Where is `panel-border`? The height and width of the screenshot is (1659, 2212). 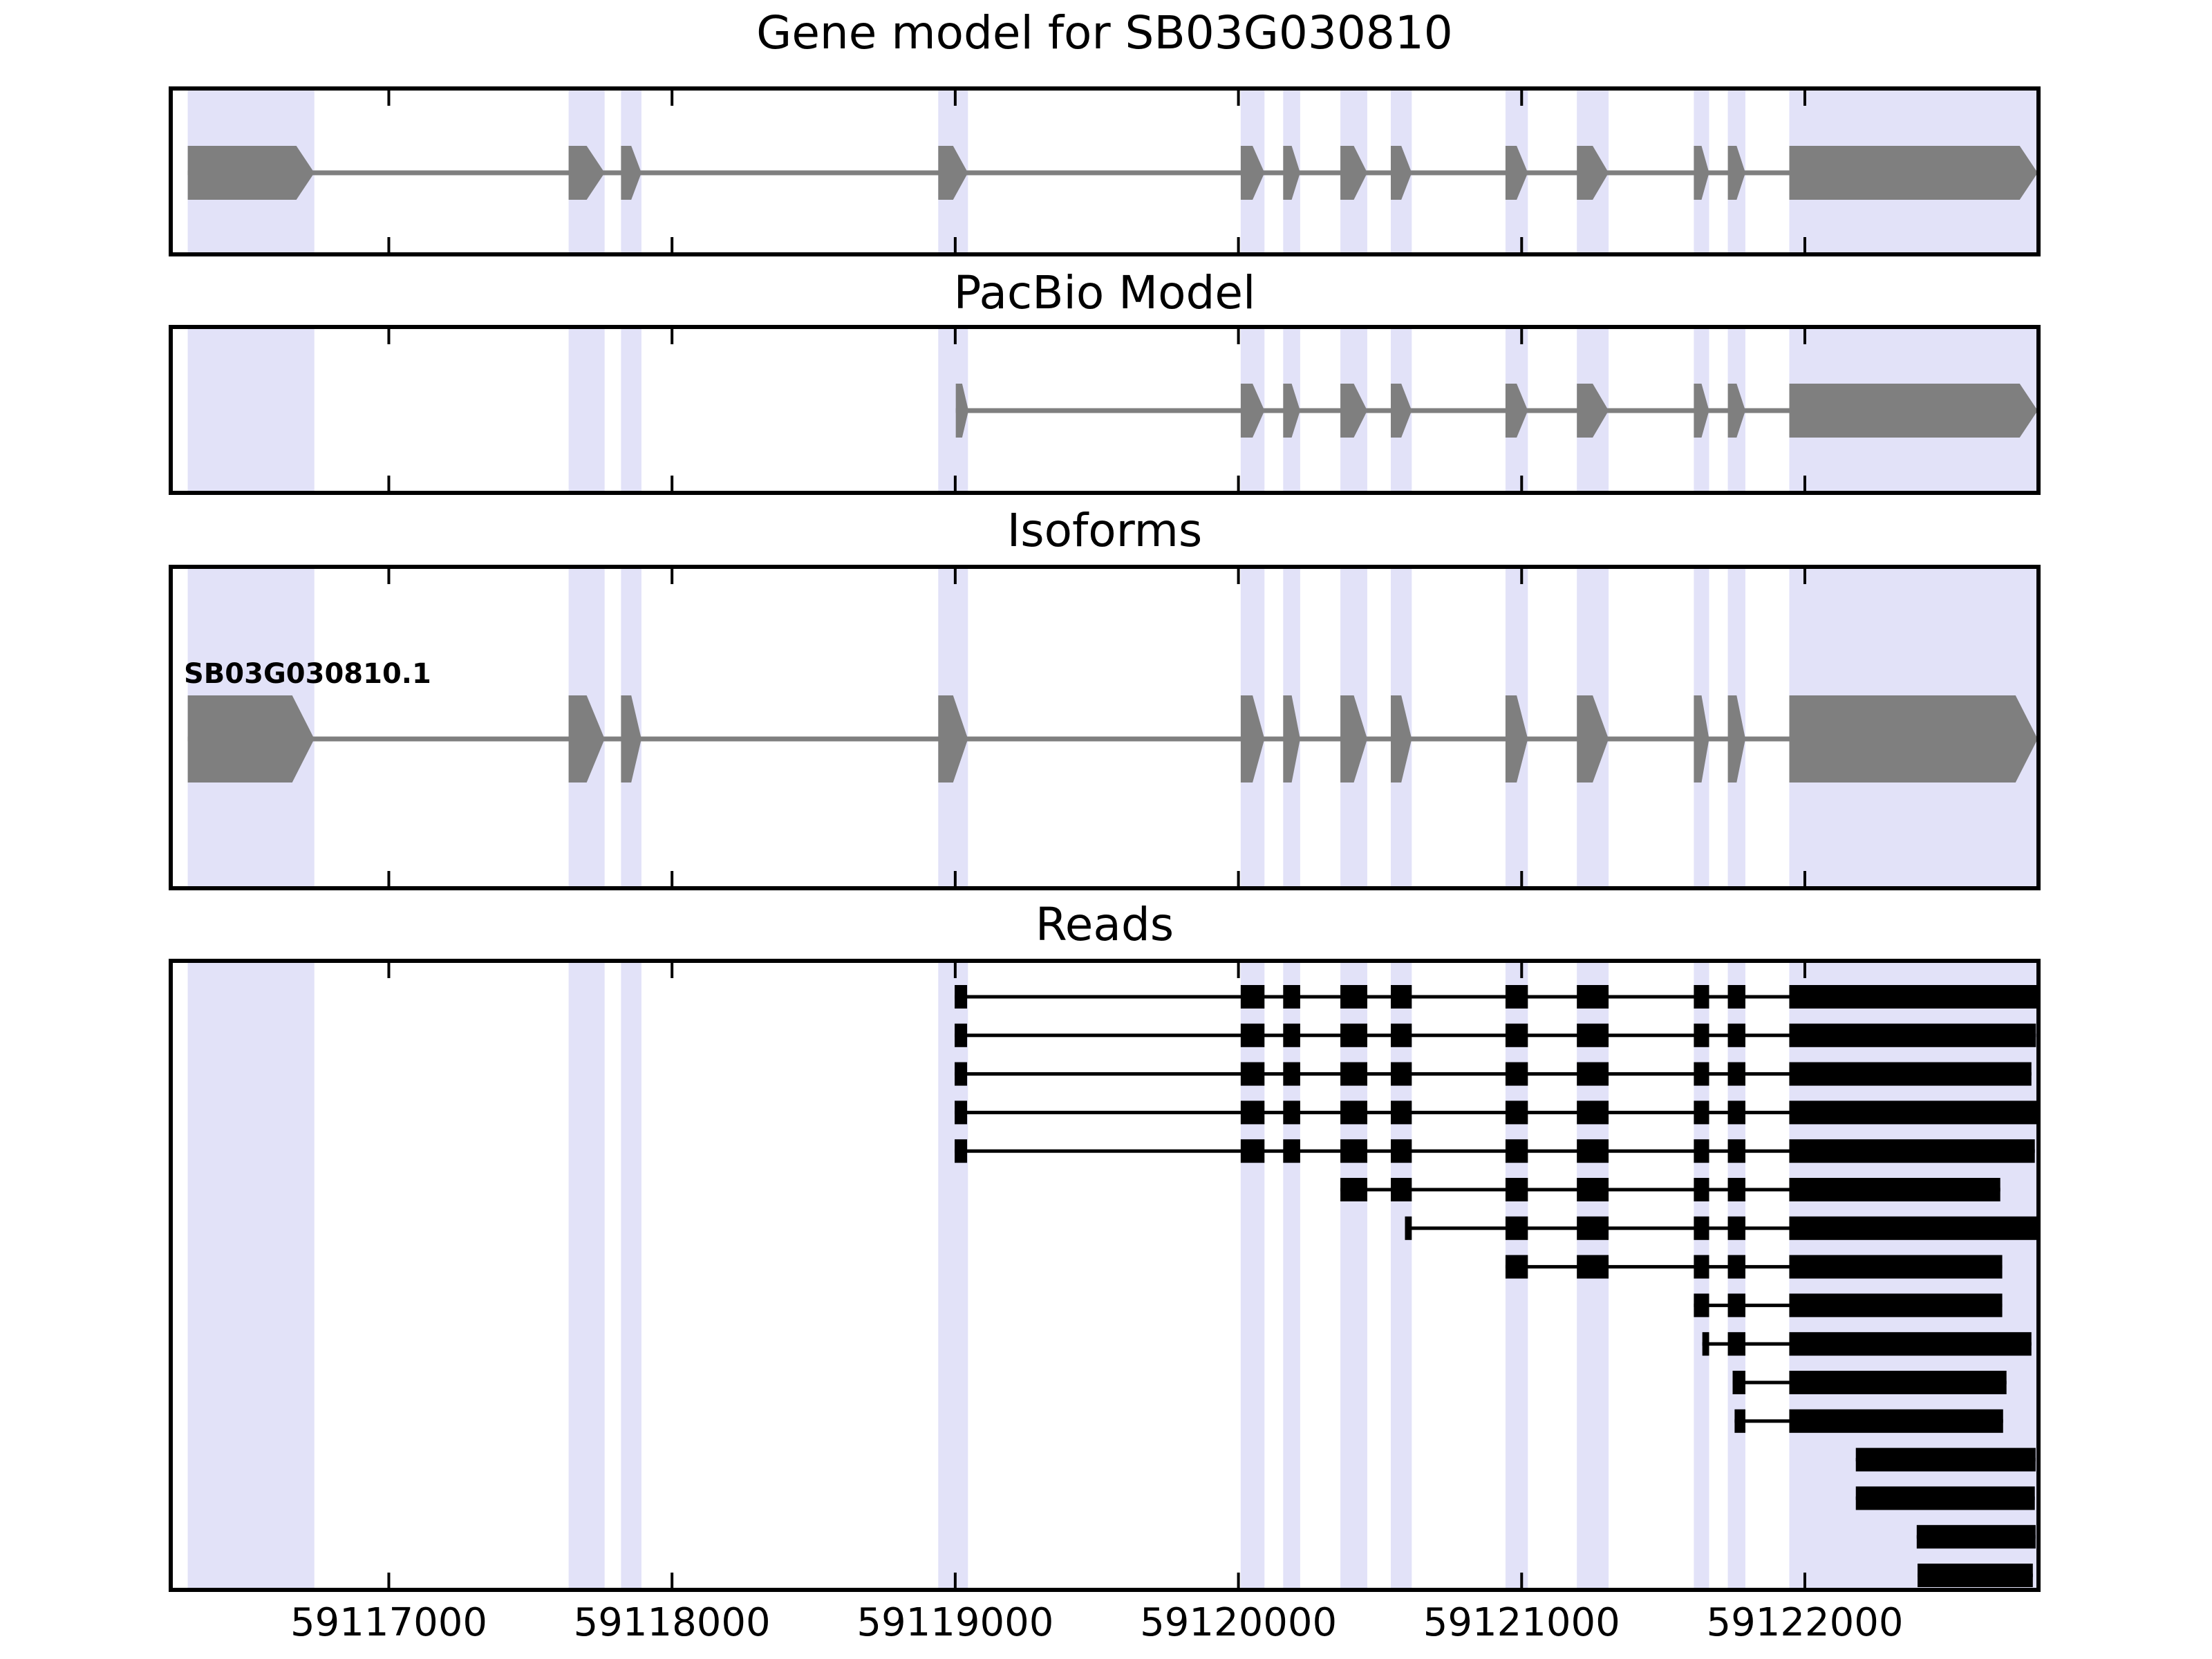 panel-border is located at coordinates (1105, 410).